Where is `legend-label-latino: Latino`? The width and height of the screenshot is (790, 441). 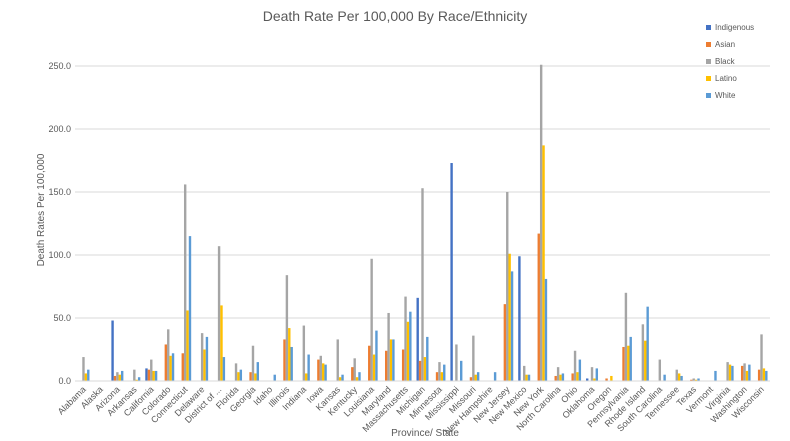 legend-label-latino: Latino is located at coordinates (726, 78).